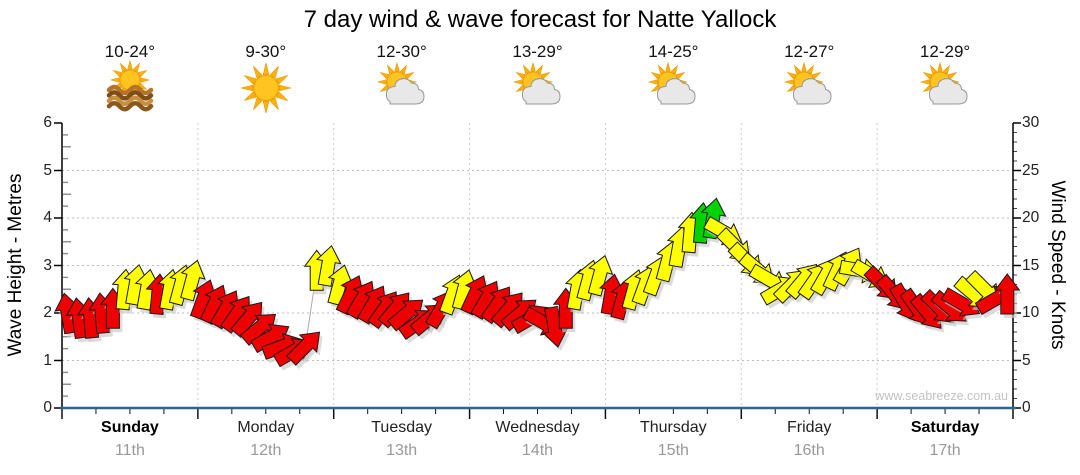 This screenshot has width=1080, height=475. What do you see at coordinates (945, 450) in the screenshot?
I see `day-date-label: 17th` at bounding box center [945, 450].